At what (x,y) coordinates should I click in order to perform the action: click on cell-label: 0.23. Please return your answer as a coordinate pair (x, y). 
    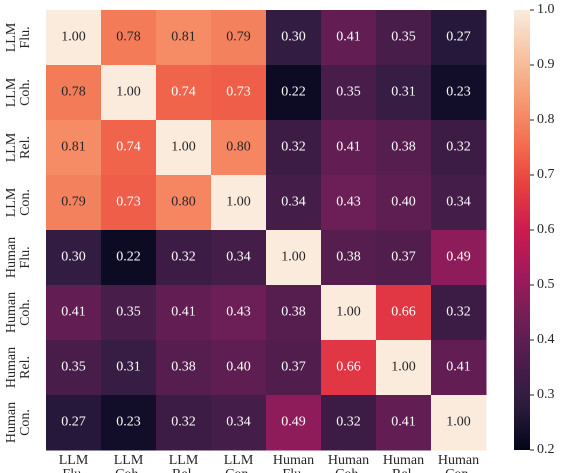
    Looking at the image, I should click on (128, 422).